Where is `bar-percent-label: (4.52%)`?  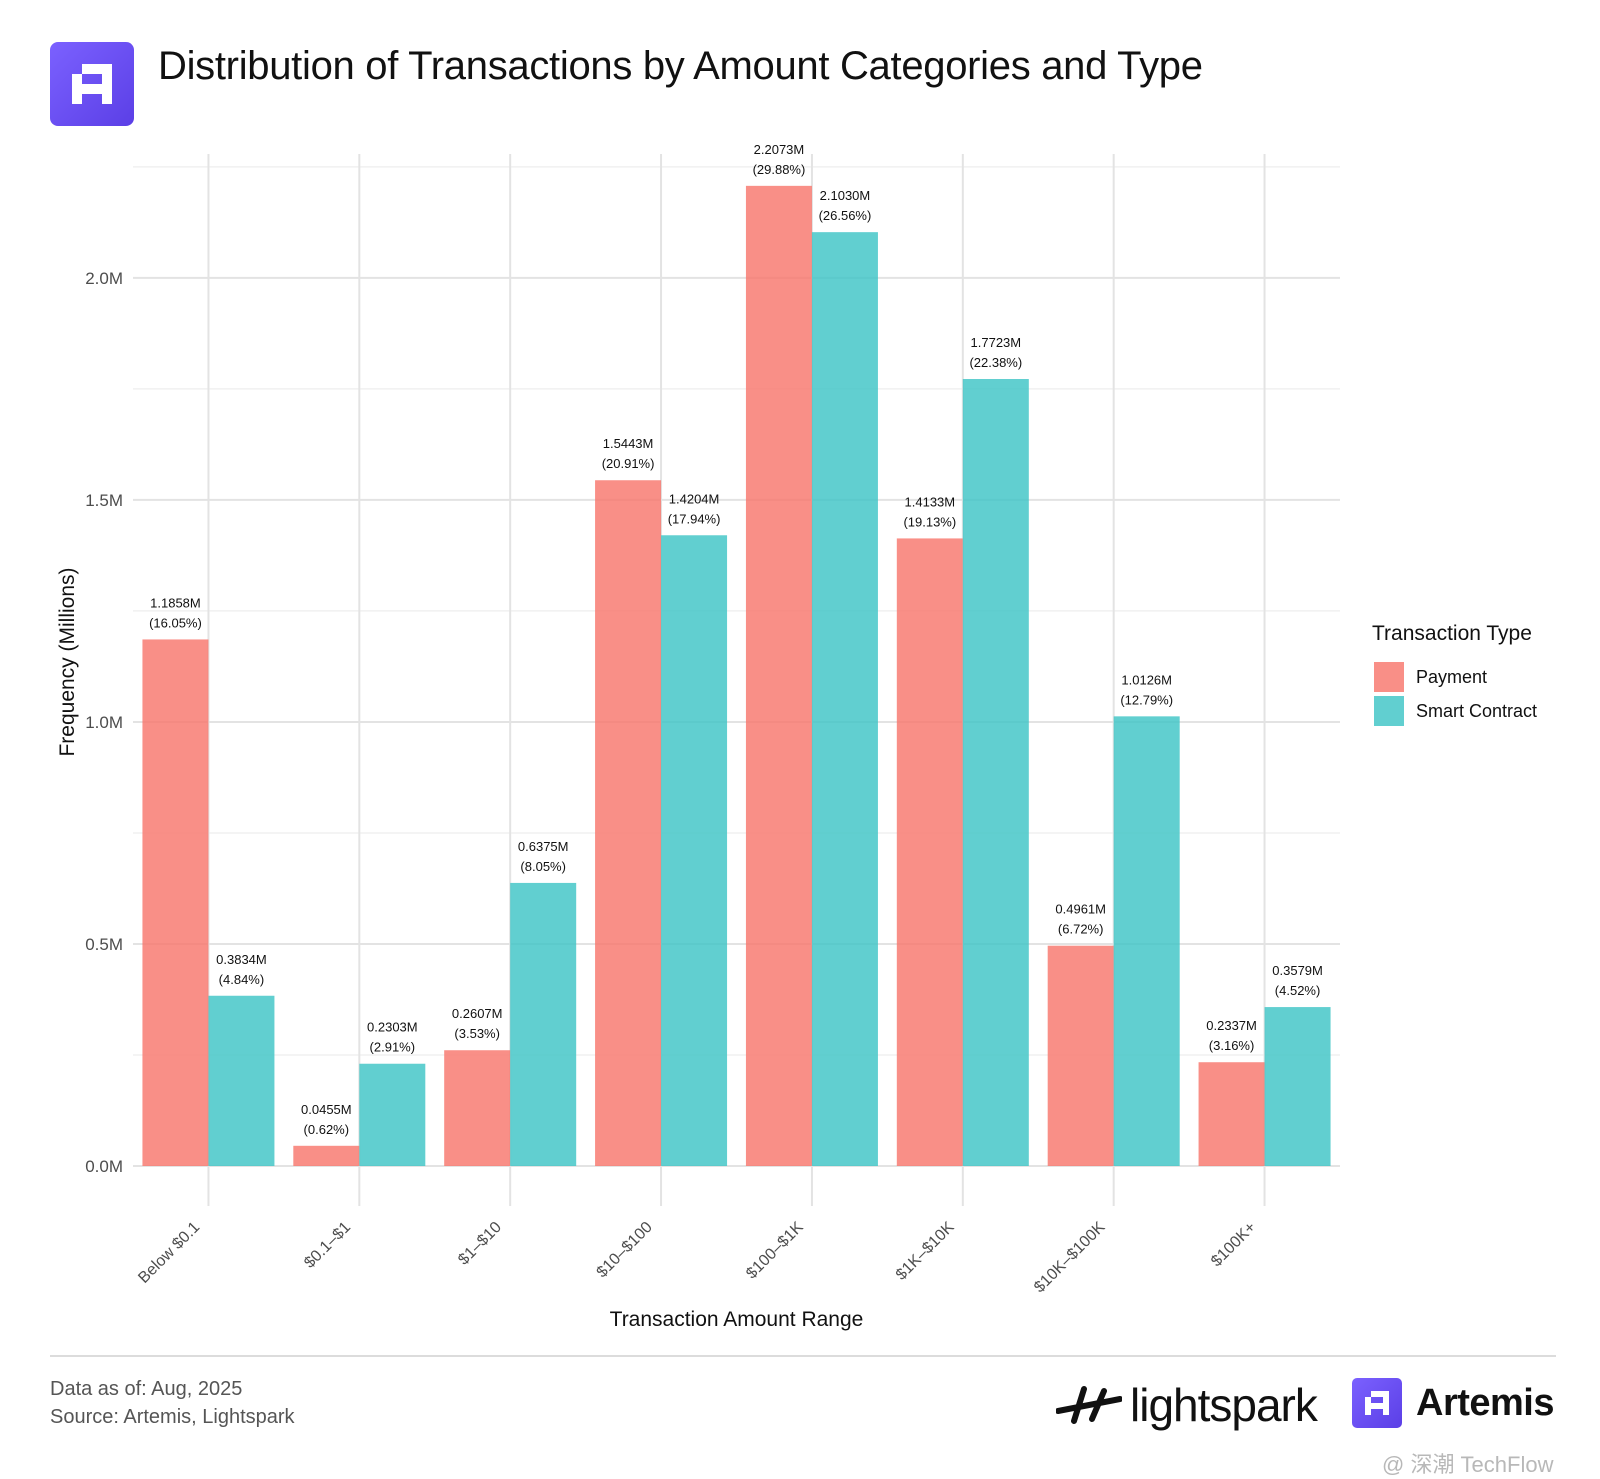 bar-percent-label: (4.52%) is located at coordinates (1298, 990).